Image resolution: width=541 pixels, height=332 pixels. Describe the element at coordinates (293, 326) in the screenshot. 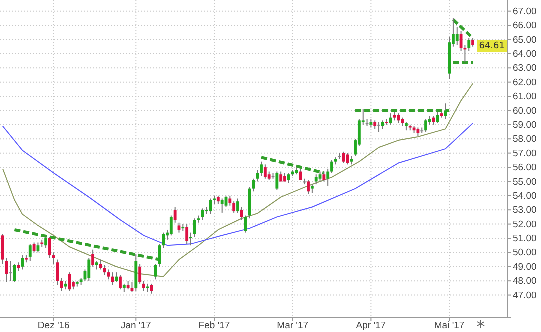

I see `x-tick-label: Mar '17` at that location.